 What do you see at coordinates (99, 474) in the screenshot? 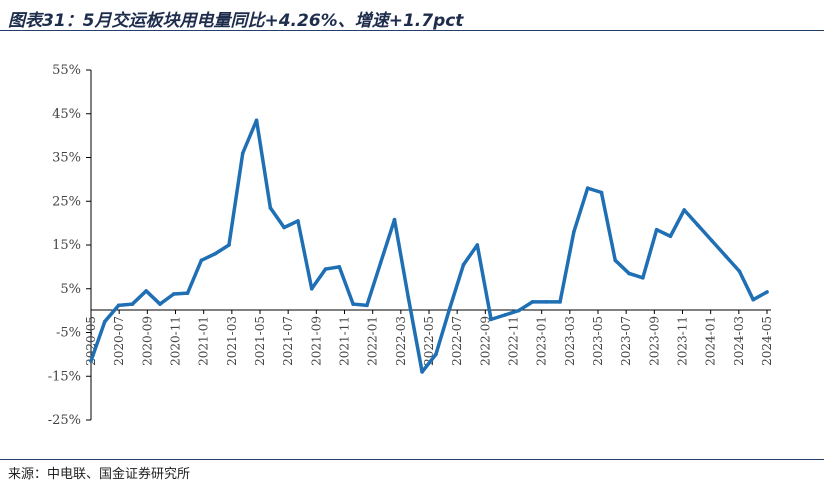
I see `source-note: 来源：中电联、国金证券研究所` at bounding box center [99, 474].